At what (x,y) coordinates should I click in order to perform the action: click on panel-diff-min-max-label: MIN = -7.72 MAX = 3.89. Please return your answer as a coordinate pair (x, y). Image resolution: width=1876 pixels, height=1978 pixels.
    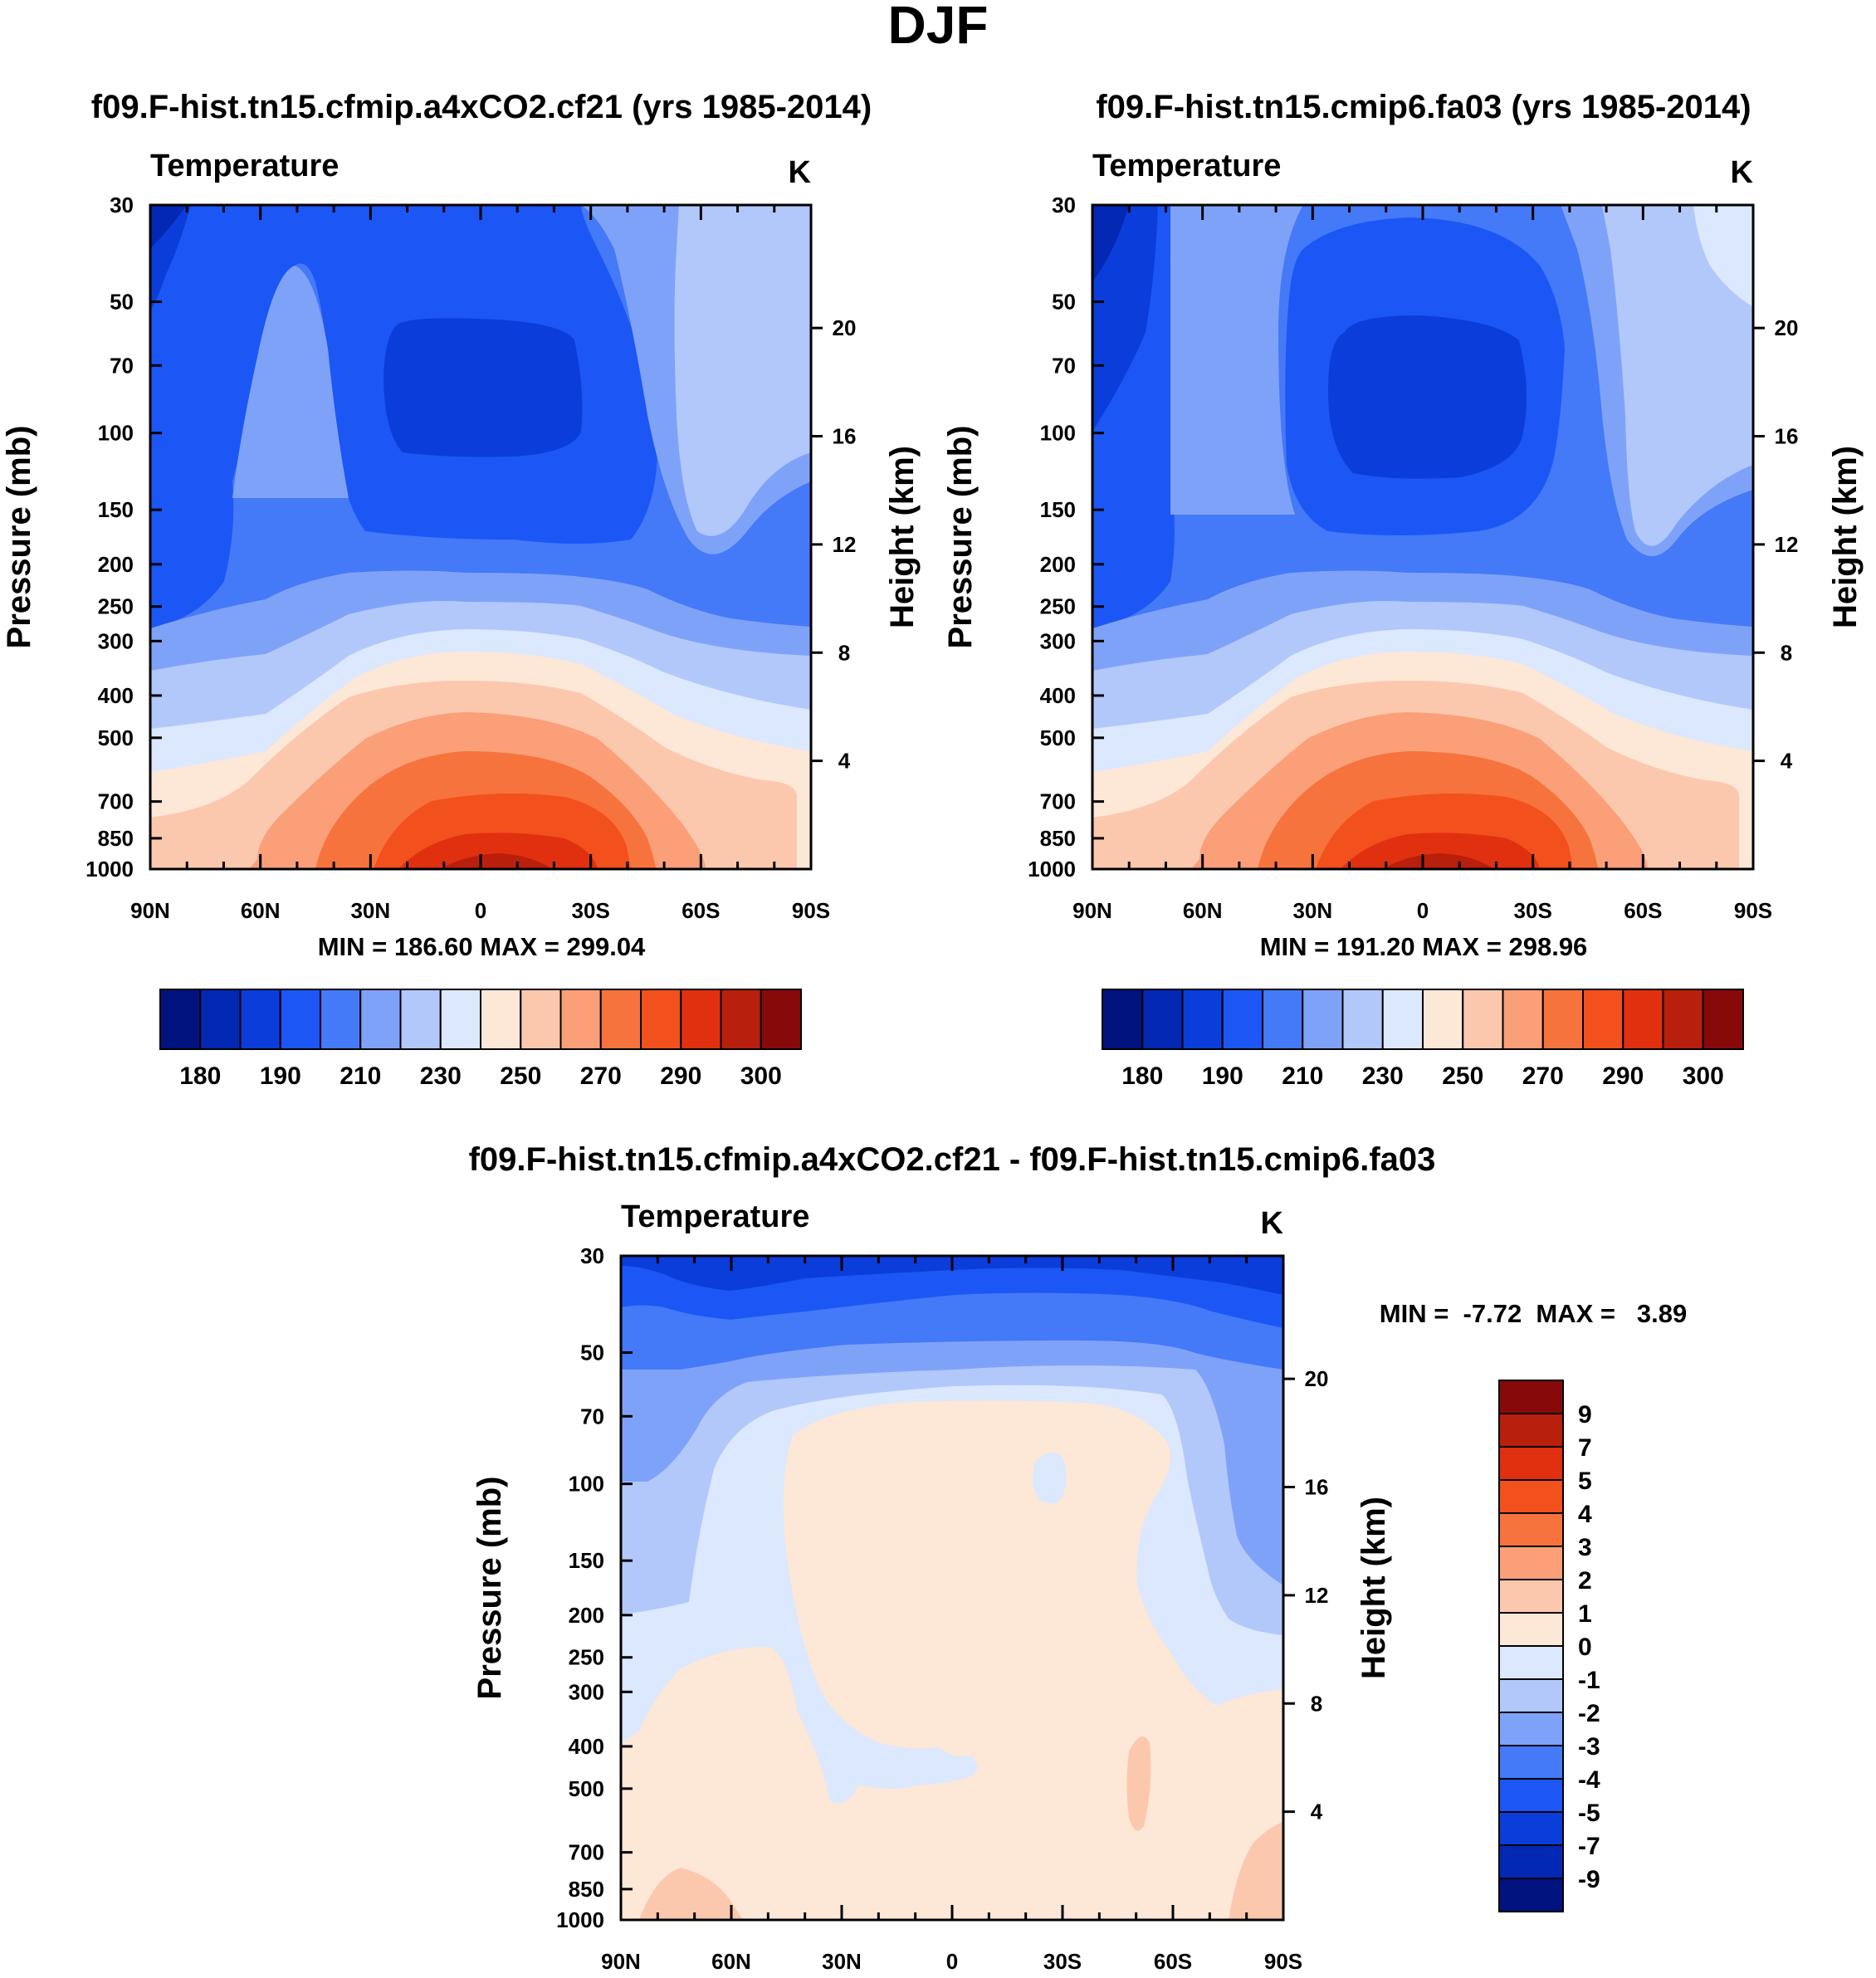
    Looking at the image, I should click on (1533, 1313).